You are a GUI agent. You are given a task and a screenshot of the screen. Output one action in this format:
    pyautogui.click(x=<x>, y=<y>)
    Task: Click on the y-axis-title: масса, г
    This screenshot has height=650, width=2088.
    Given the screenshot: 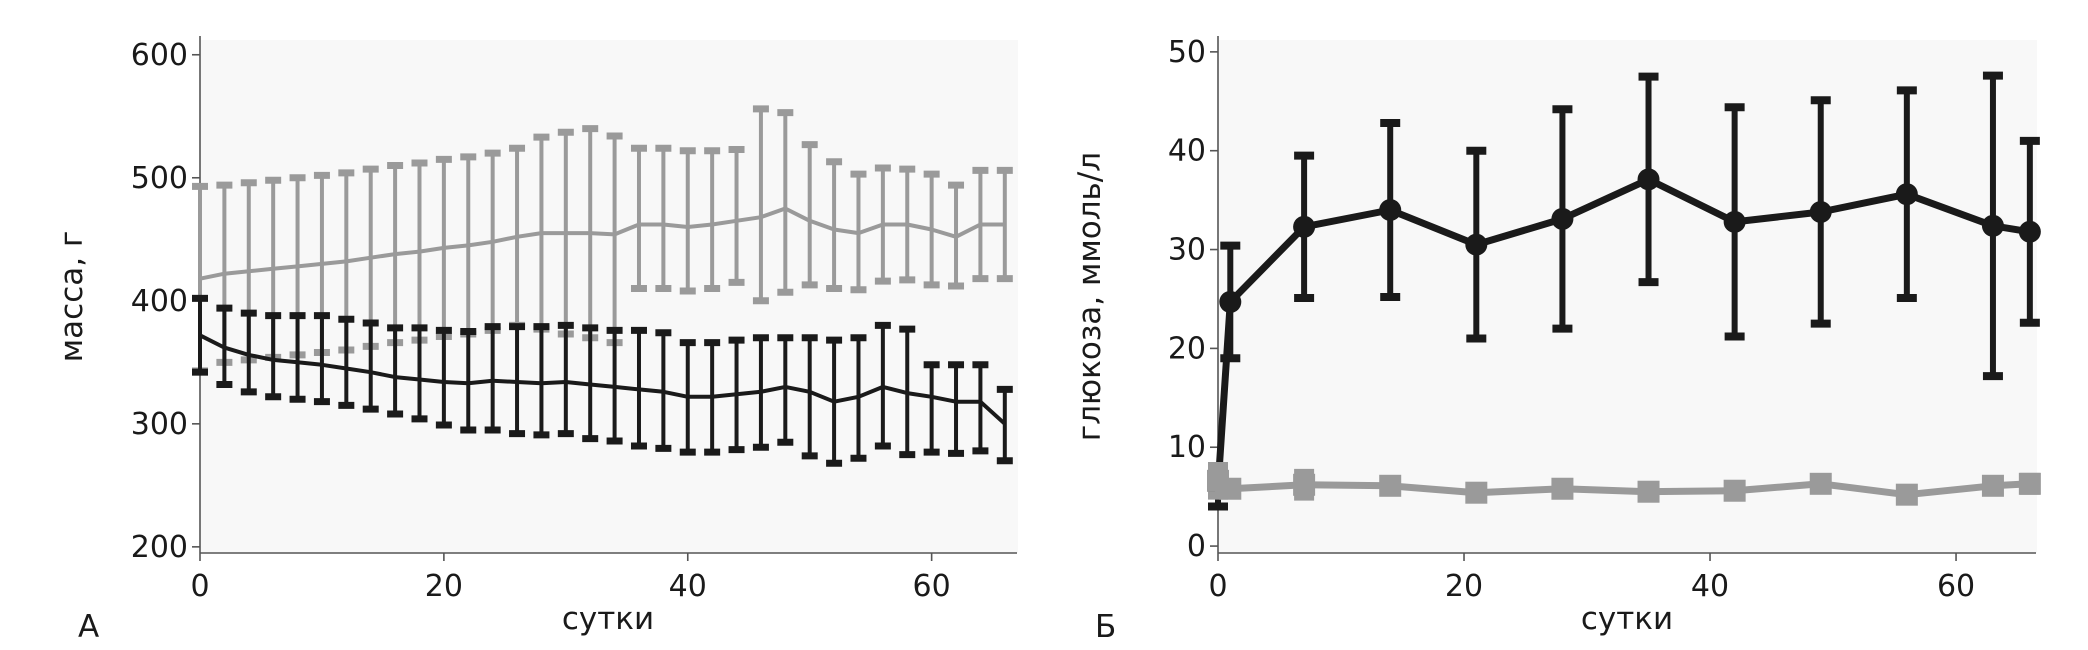 What is the action you would take?
    pyautogui.click(x=72, y=296)
    